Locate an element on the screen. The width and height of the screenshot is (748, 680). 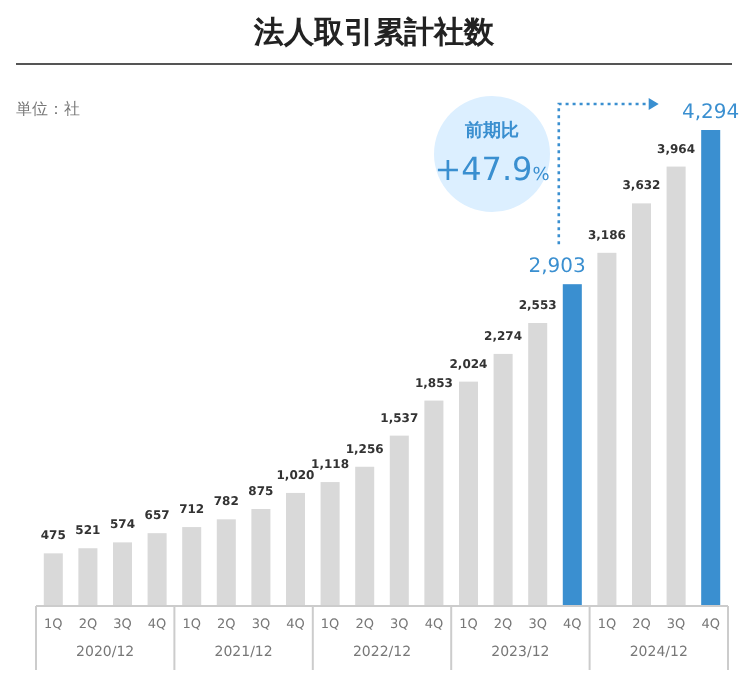
annotation: +47.9% is located at coordinates (492, 169).